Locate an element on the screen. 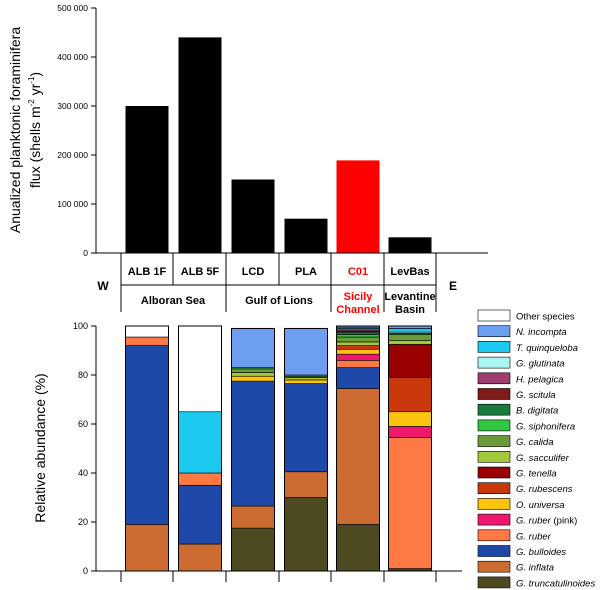  abundance-stack-lcd is located at coordinates (253, 449).